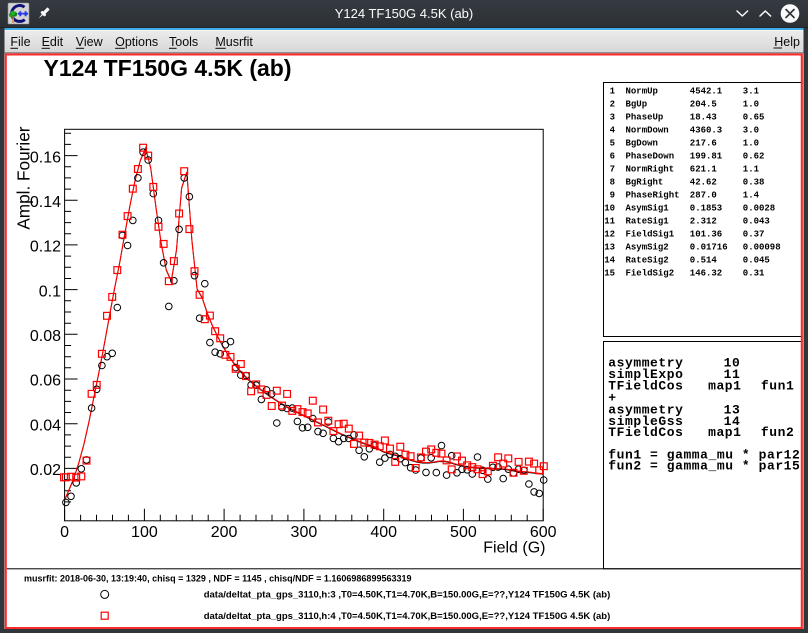 This screenshot has width=808, height=633. What do you see at coordinates (647, 261) in the screenshot?
I see `svg-text: RateSig2` at bounding box center [647, 261].